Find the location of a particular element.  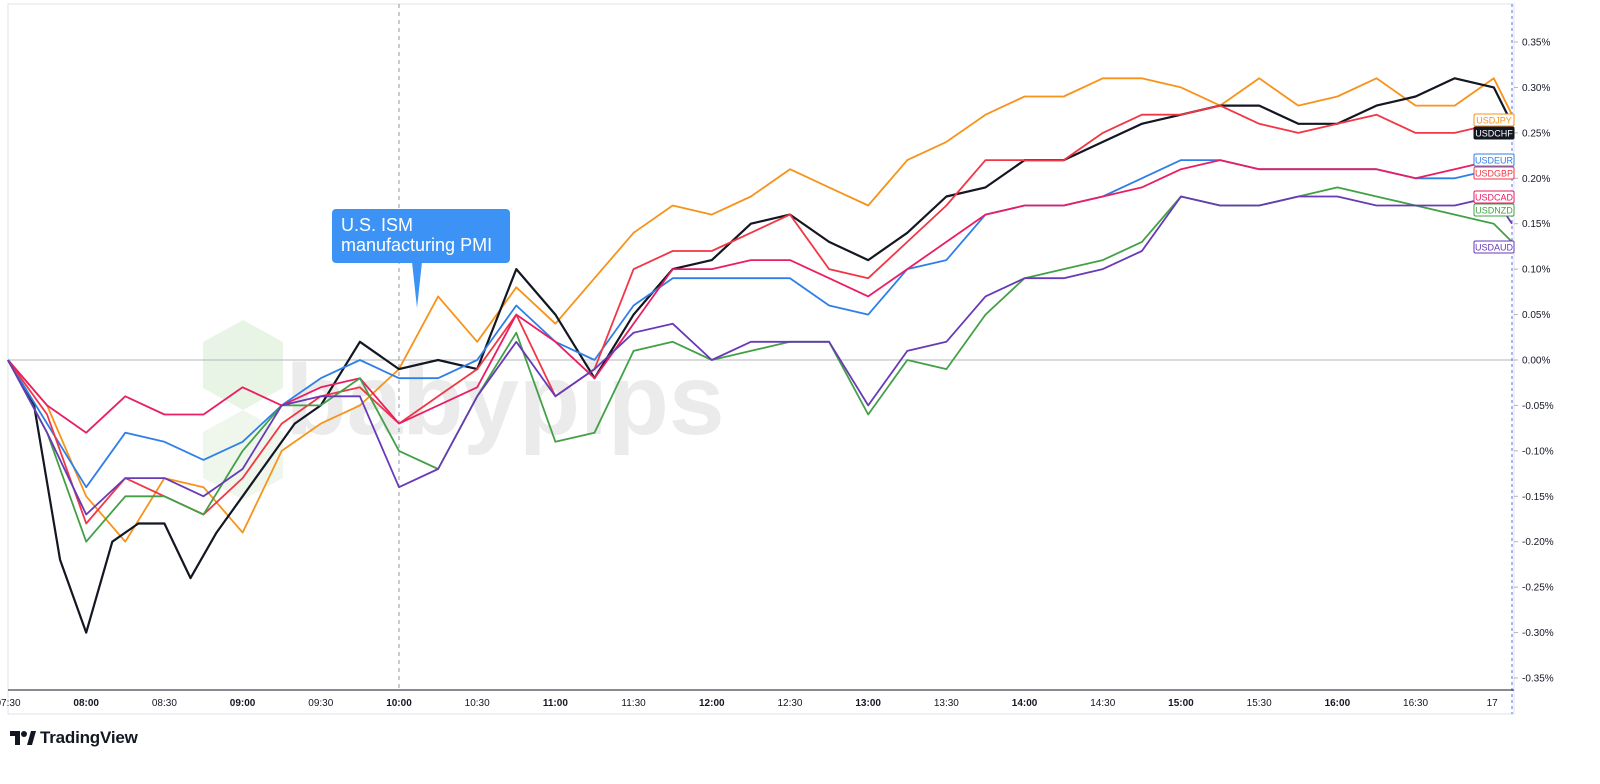

series-label-usdchf: USDCHF is located at coordinates (1494, 134).